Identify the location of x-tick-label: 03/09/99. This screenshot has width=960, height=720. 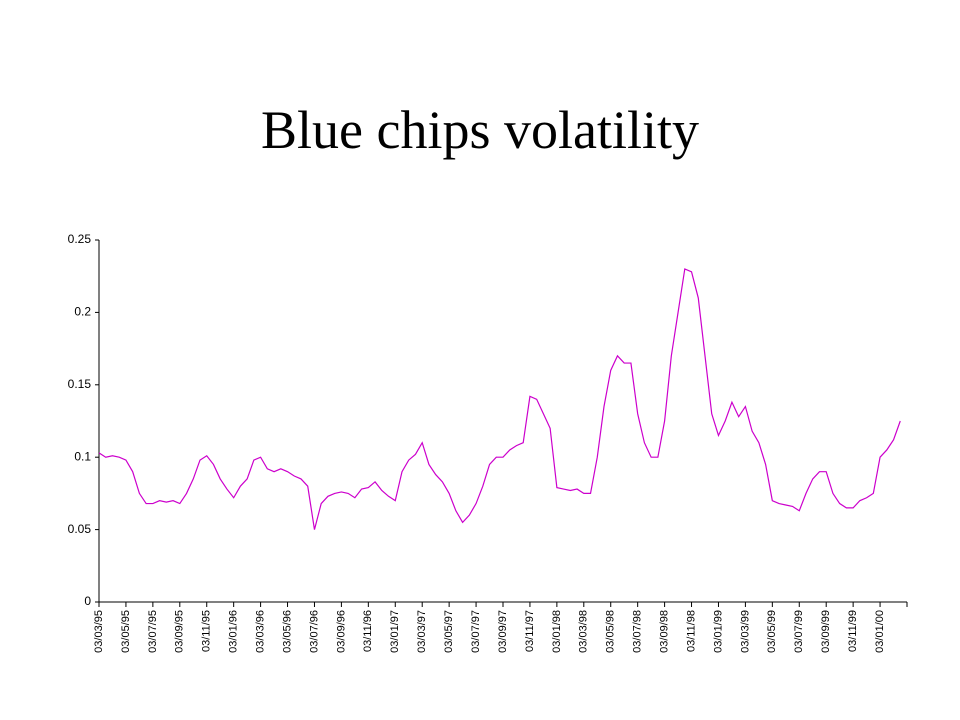
(826, 631).